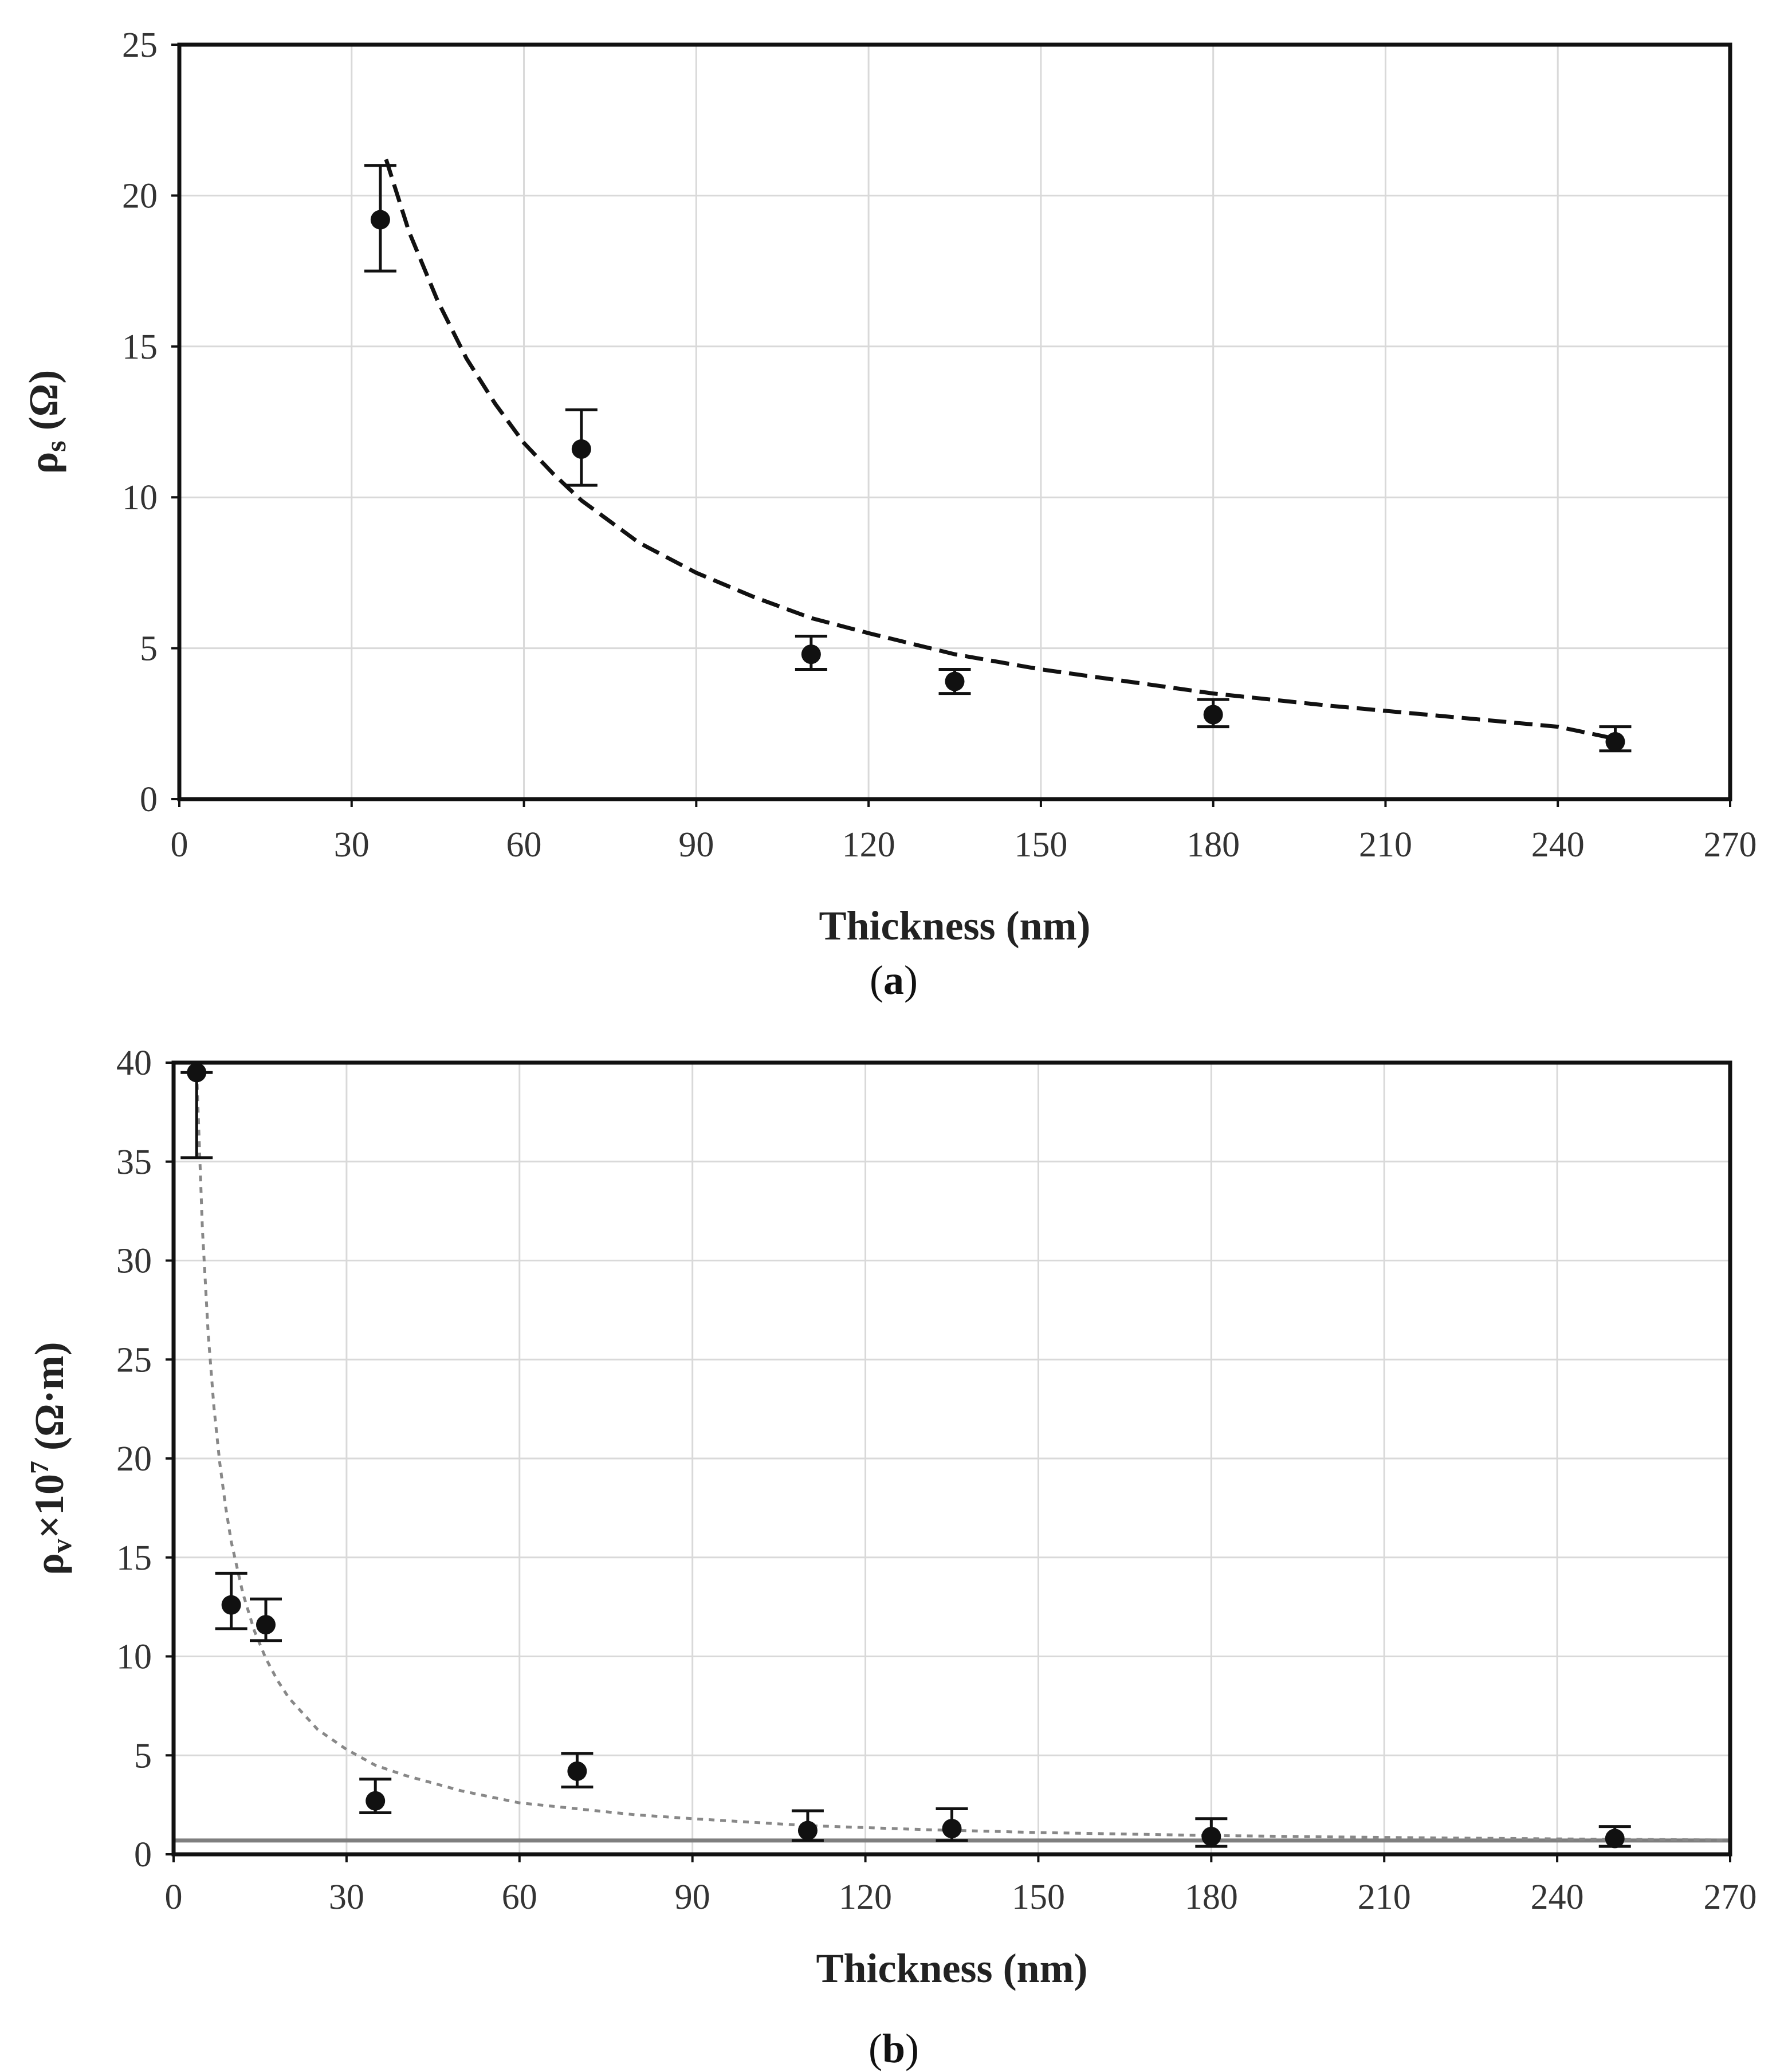 This screenshot has height=2072, width=1788. I want to click on caption-a-letter: a, so click(893, 980).